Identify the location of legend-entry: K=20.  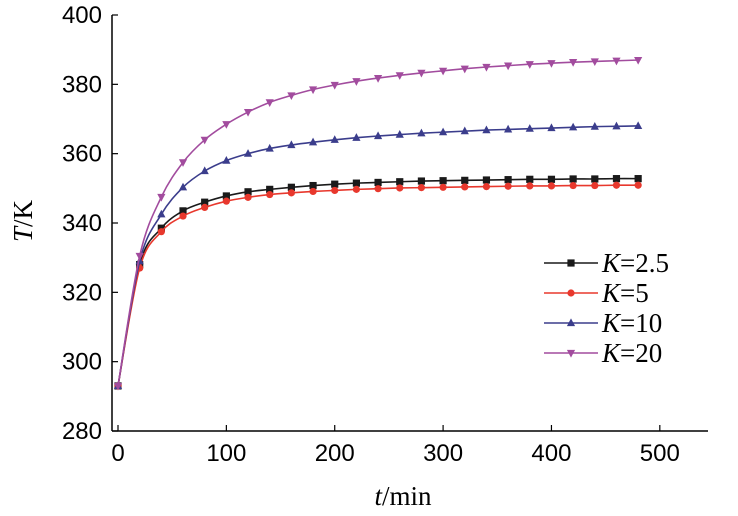
(603, 353).